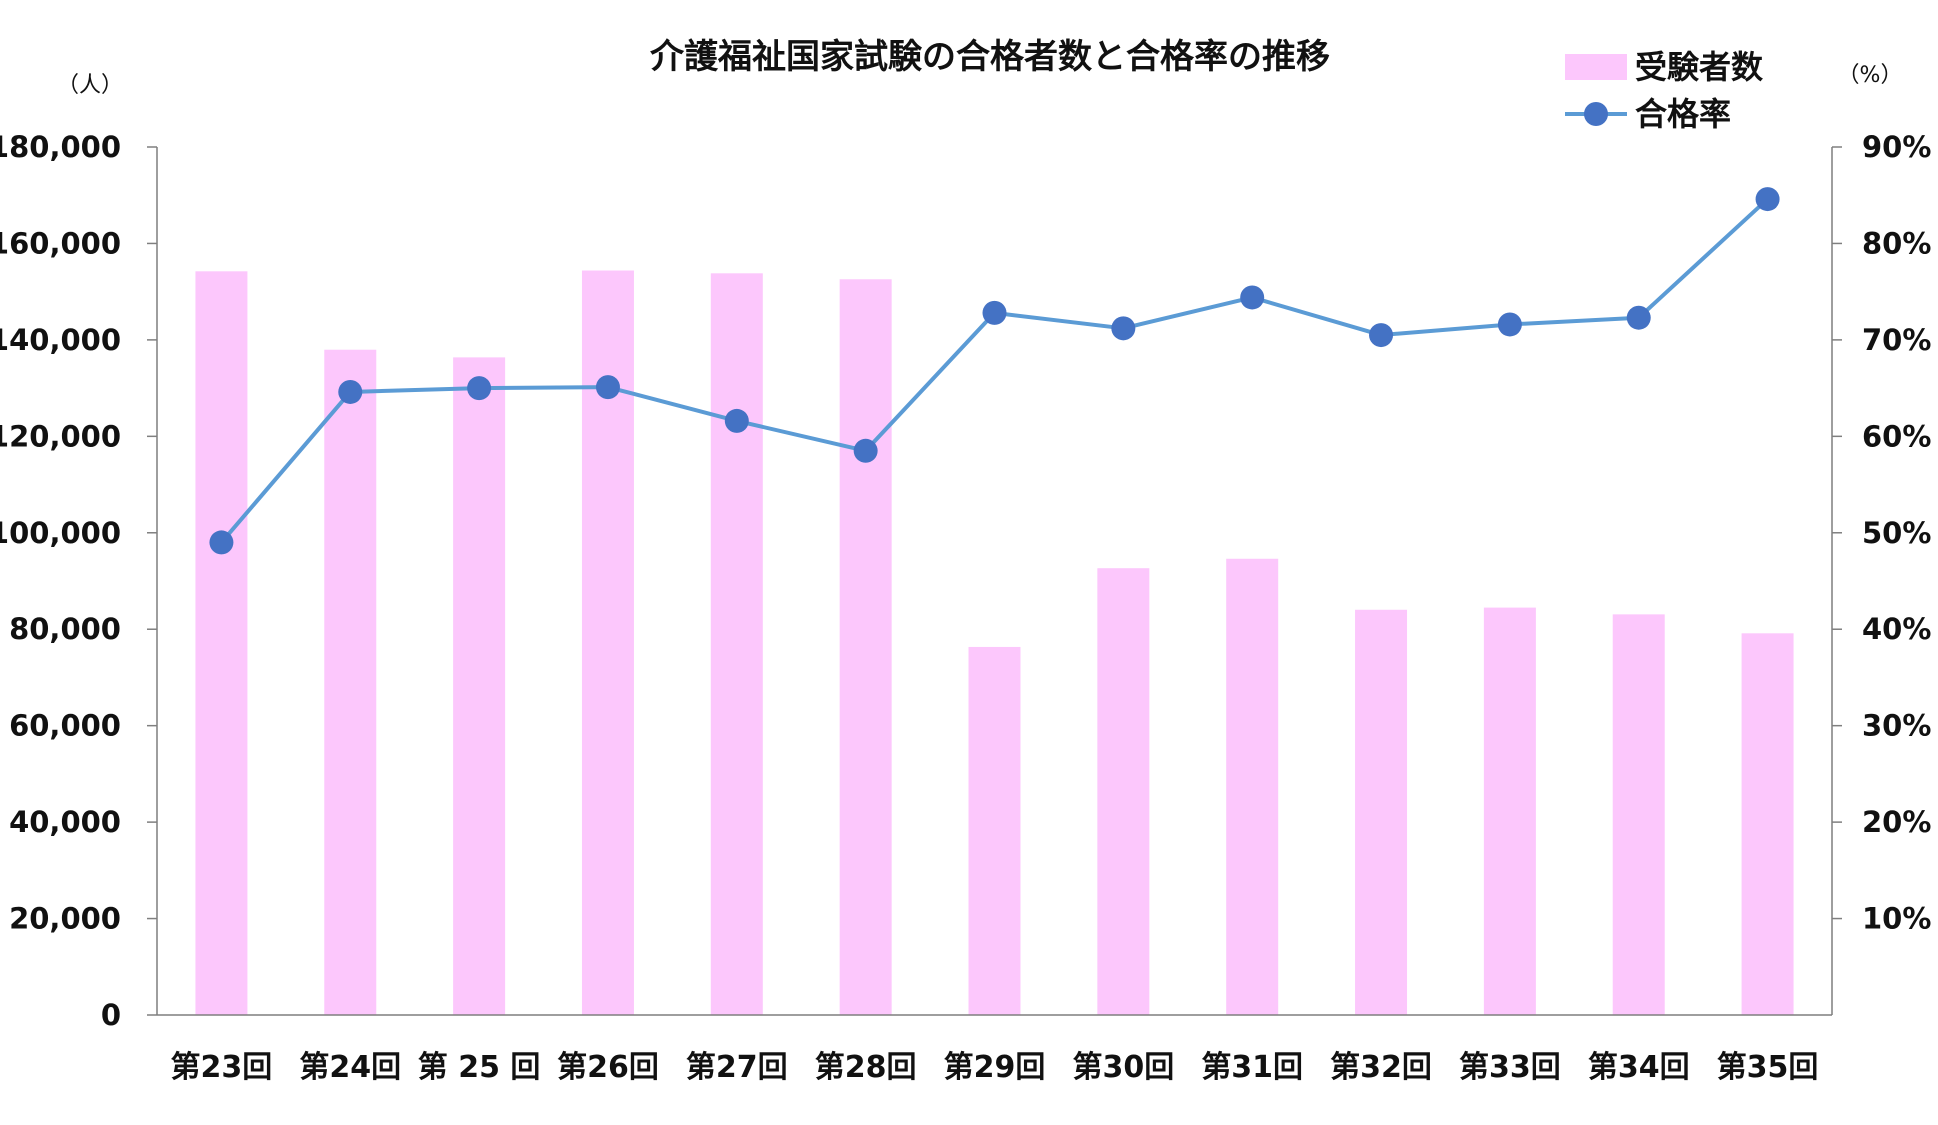 The height and width of the screenshot is (1125, 1938). I want to click on category-label: 第31回, so click(1252, 1067).